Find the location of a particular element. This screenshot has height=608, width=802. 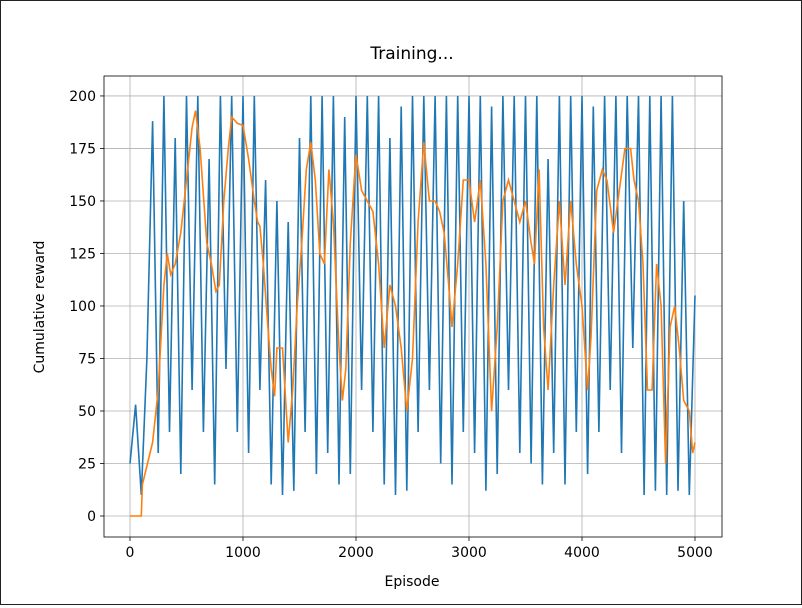

y-tick-label: 0 is located at coordinates (91, 517).